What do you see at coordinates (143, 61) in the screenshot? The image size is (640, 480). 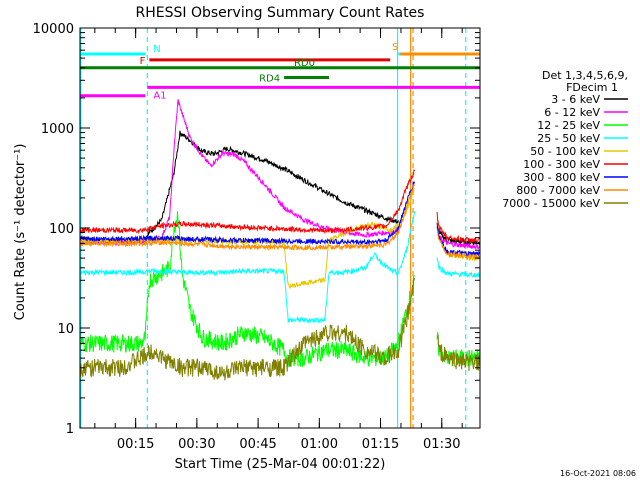 I see `marker-label-1: F` at bounding box center [143, 61].